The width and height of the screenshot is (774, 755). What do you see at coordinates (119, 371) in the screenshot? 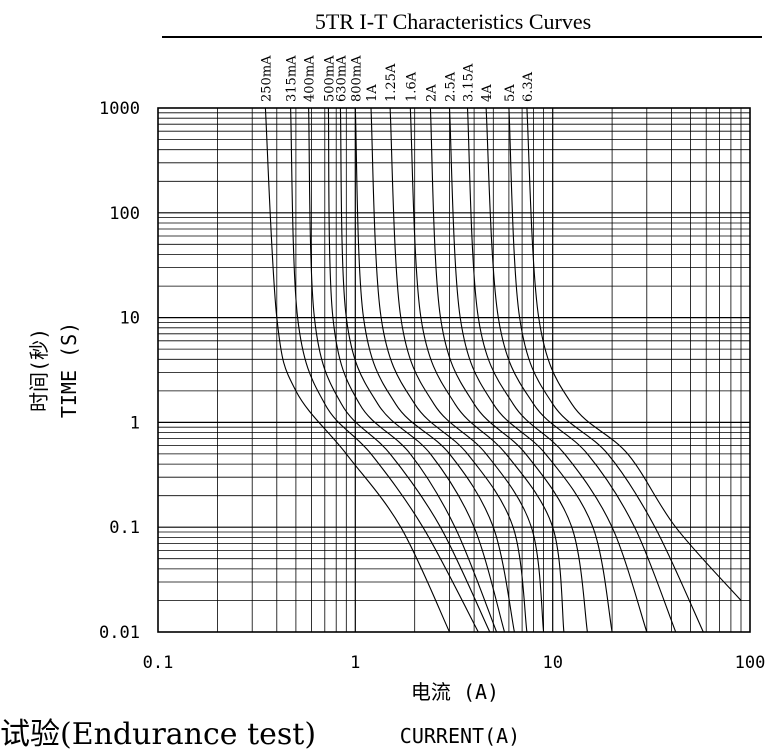
I see `y-tick-labels: 1000 100 10 1 0.1 0.01` at bounding box center [119, 371].